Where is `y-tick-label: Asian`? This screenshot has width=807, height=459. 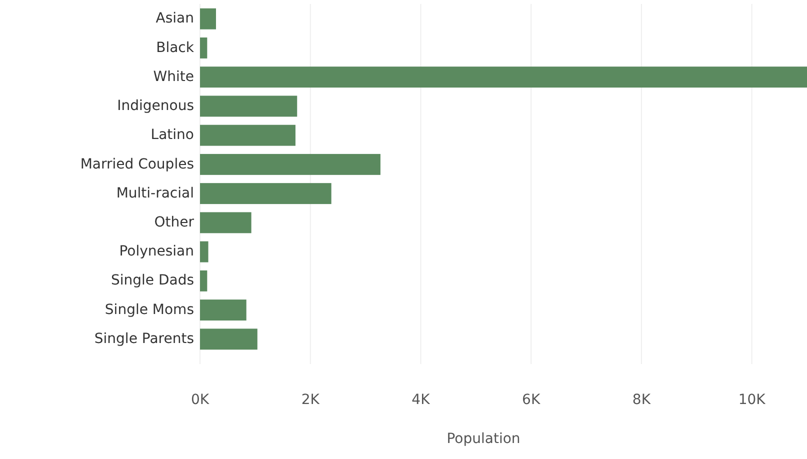
y-tick-label: Asian is located at coordinates (175, 18).